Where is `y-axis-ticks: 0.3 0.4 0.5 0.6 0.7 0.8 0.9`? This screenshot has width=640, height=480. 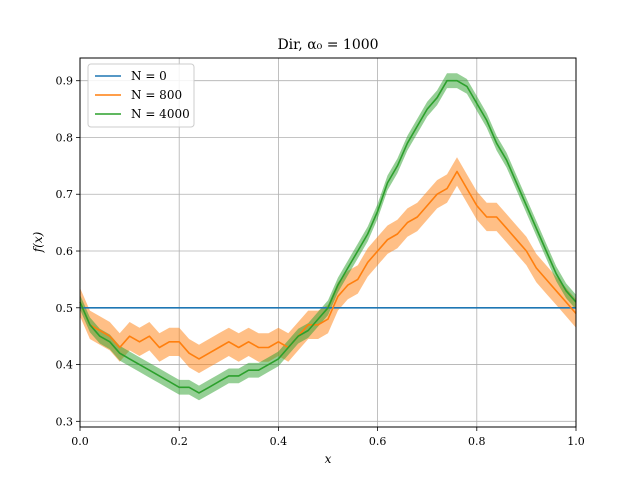
y-axis-ticks: 0.3 0.4 0.5 0.6 0.7 0.8 0.9 is located at coordinates (68, 251).